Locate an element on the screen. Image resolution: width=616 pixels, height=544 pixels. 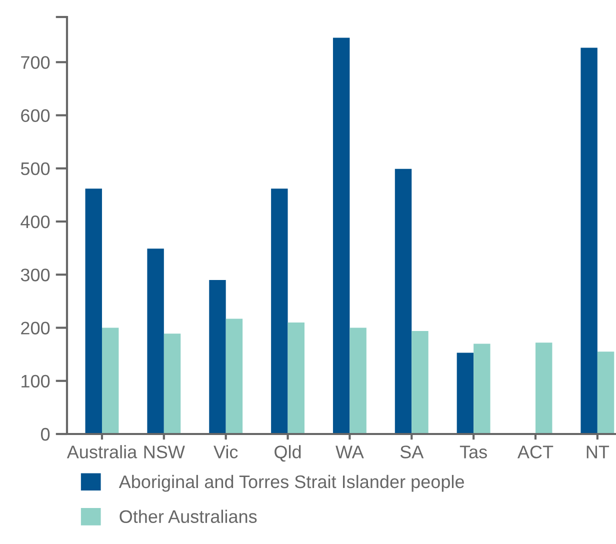
x-tick-label: Vic is located at coordinates (226, 451).